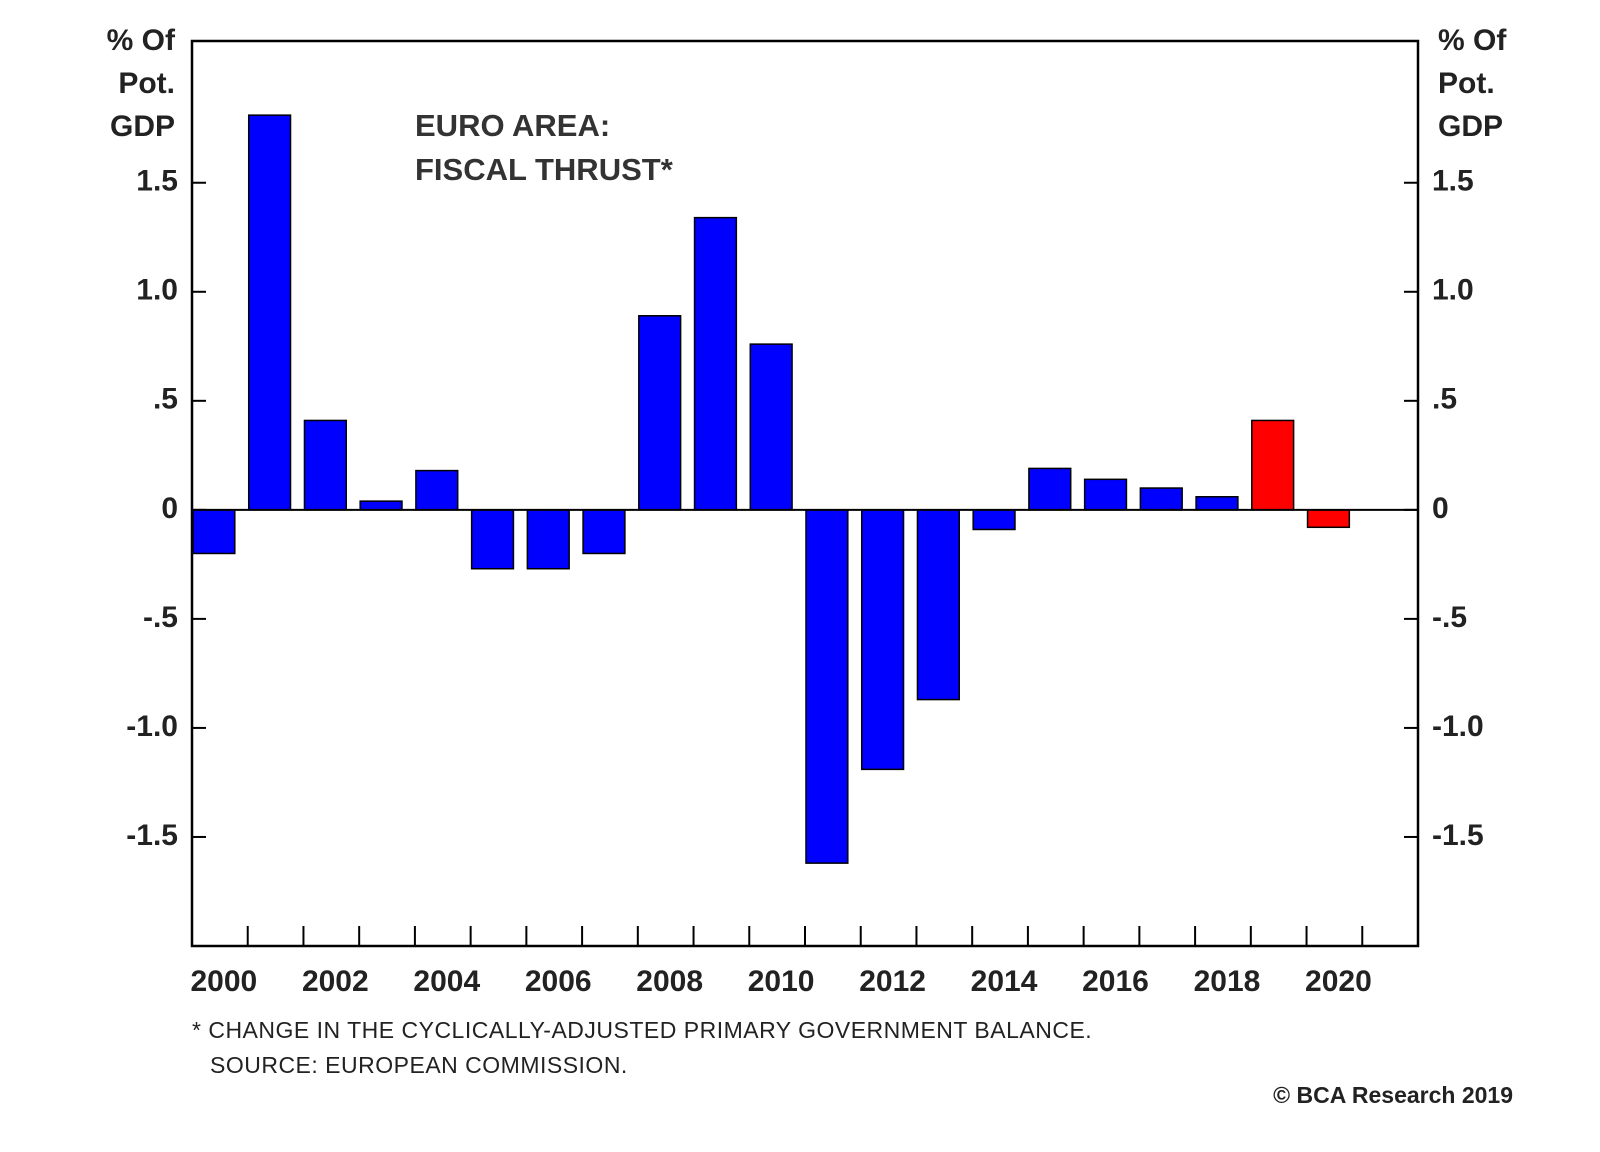 The image size is (1600, 1152). I want to click on y-axis-label: GDP, so click(142, 126).